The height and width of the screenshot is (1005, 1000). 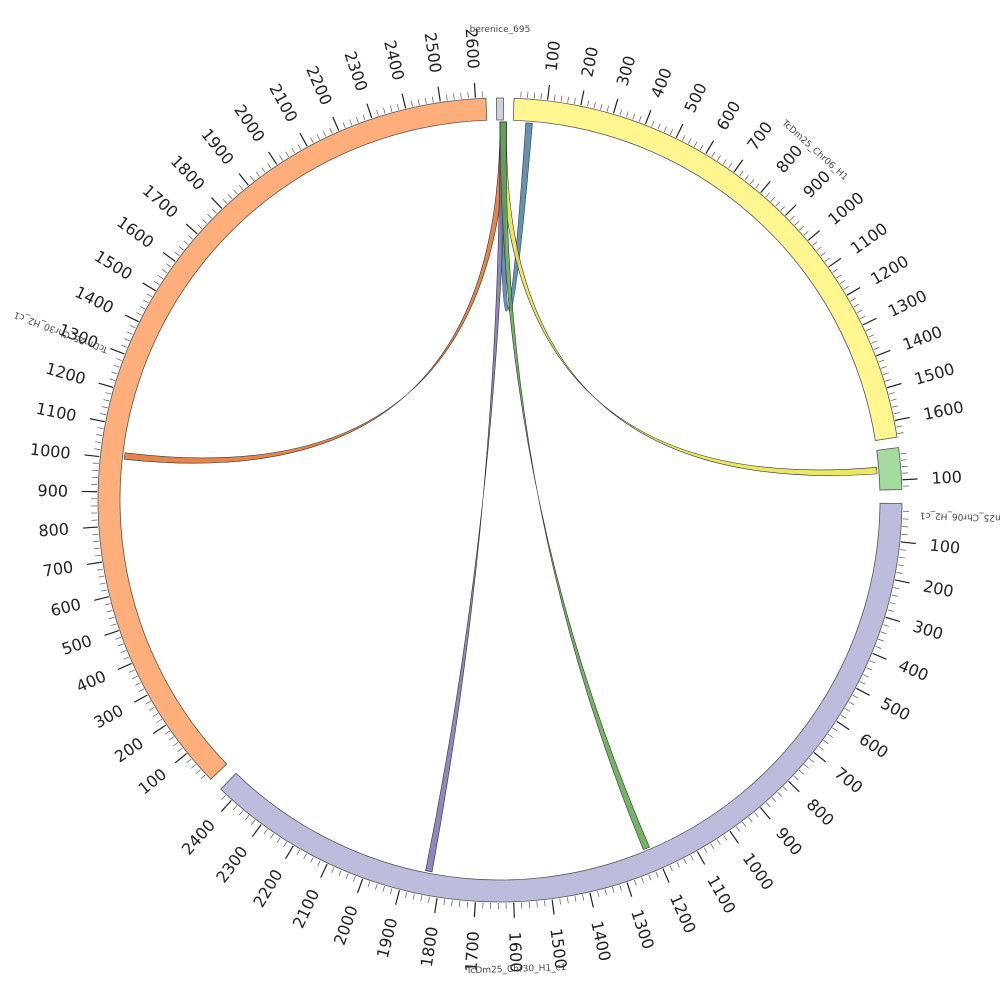 What do you see at coordinates (129, 749) in the screenshot?
I see `tick-label: 200` at bounding box center [129, 749].